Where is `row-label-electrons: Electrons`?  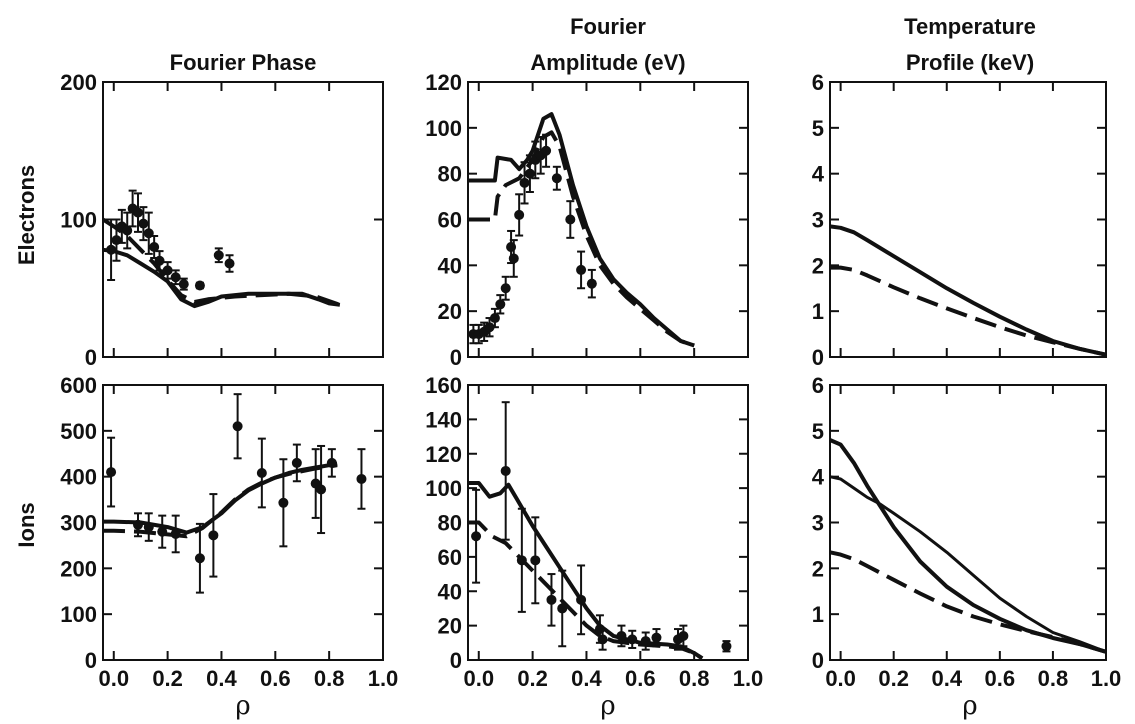 row-label-electrons: Electrons is located at coordinates (26, 215).